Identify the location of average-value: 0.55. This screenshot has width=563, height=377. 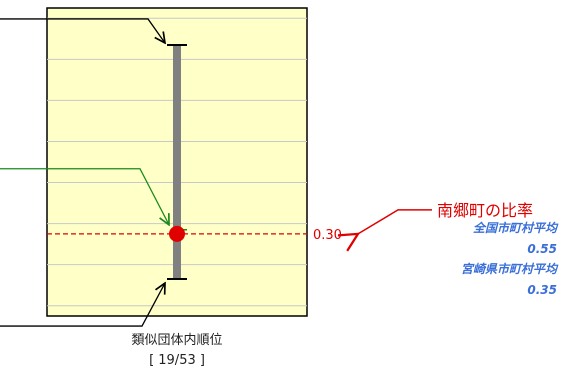
(542, 249).